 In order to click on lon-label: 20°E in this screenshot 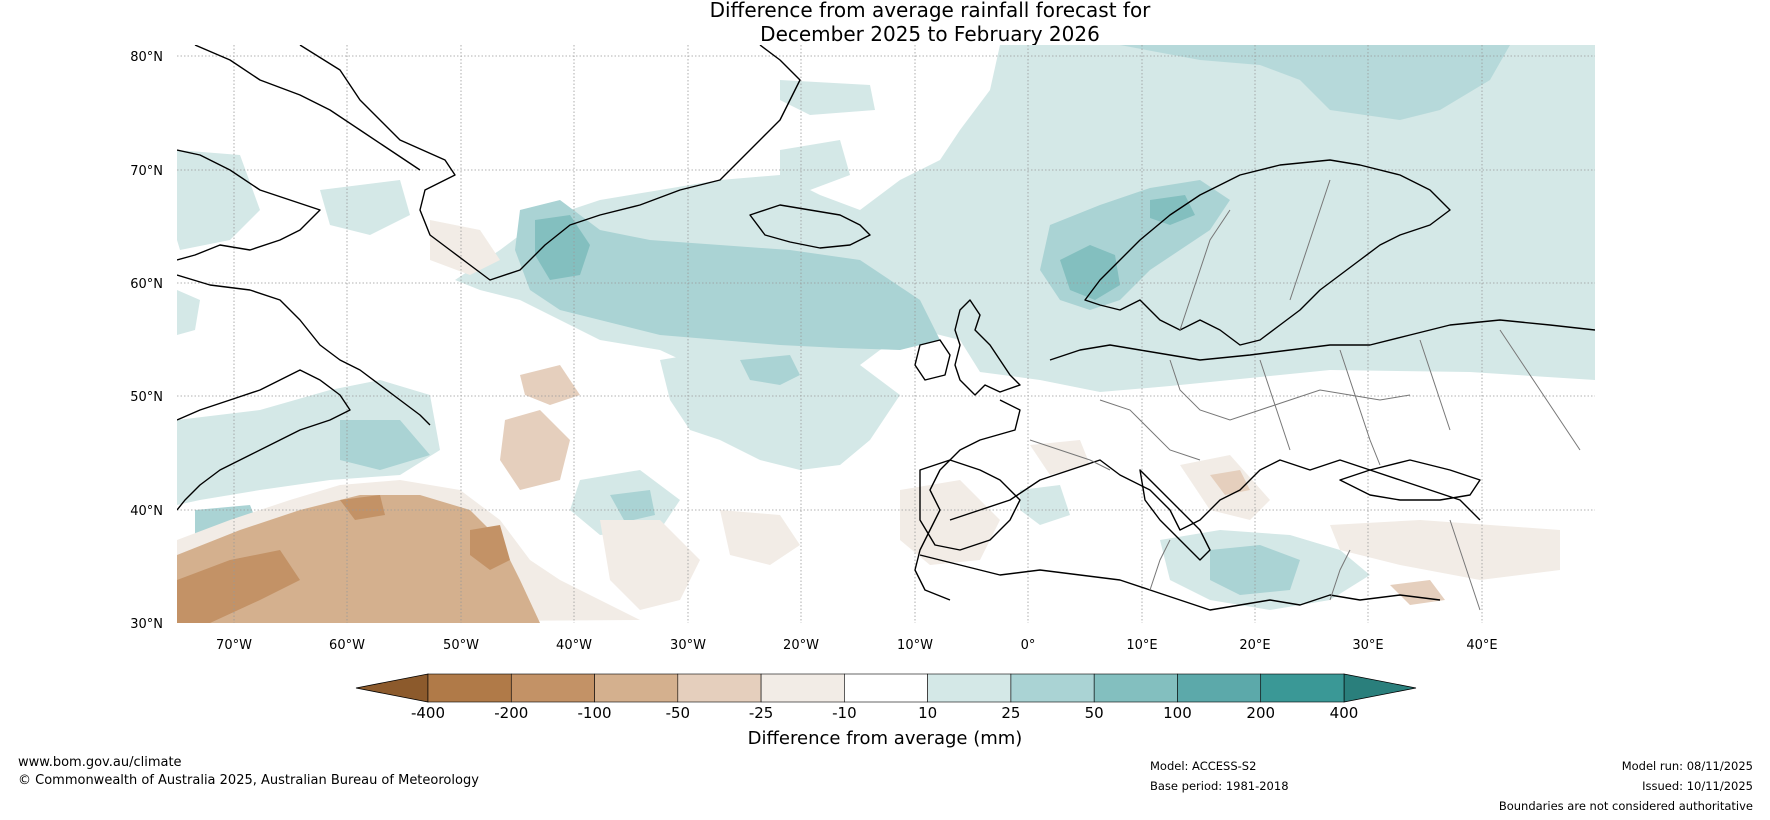, I will do `click(1254, 645)`.